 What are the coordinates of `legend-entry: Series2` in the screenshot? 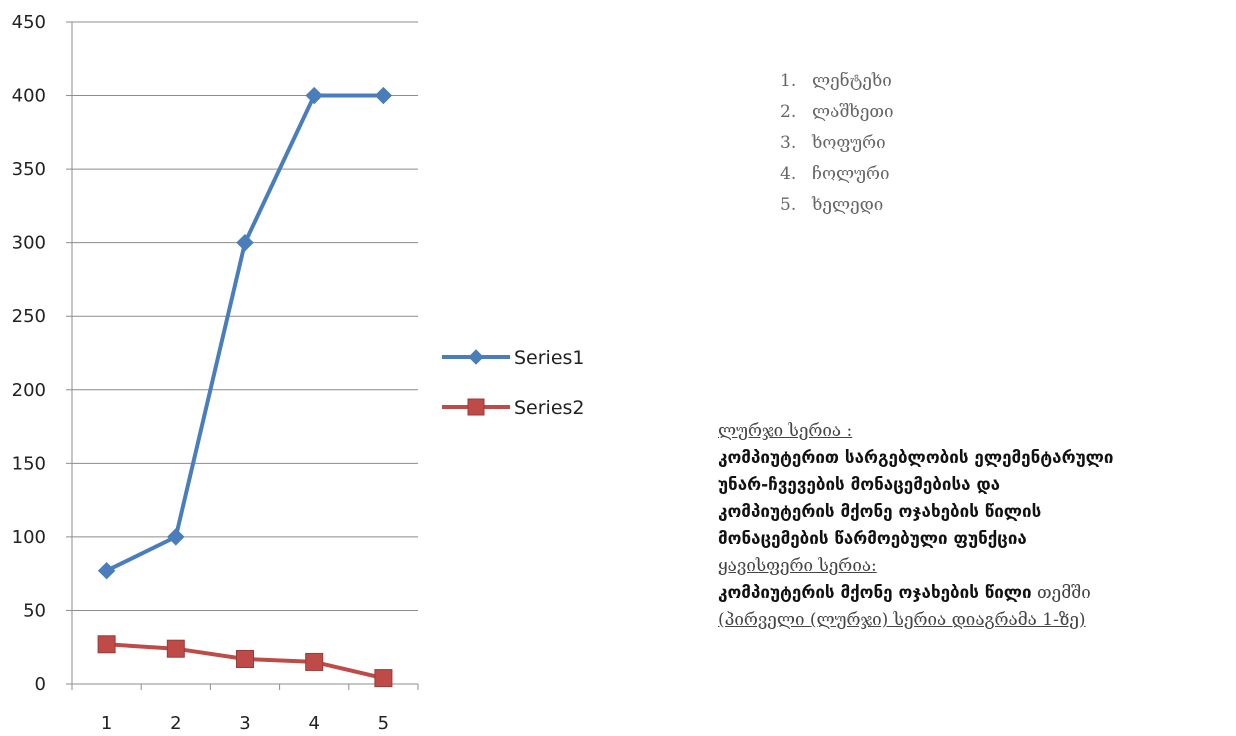 It's located at (513, 408).